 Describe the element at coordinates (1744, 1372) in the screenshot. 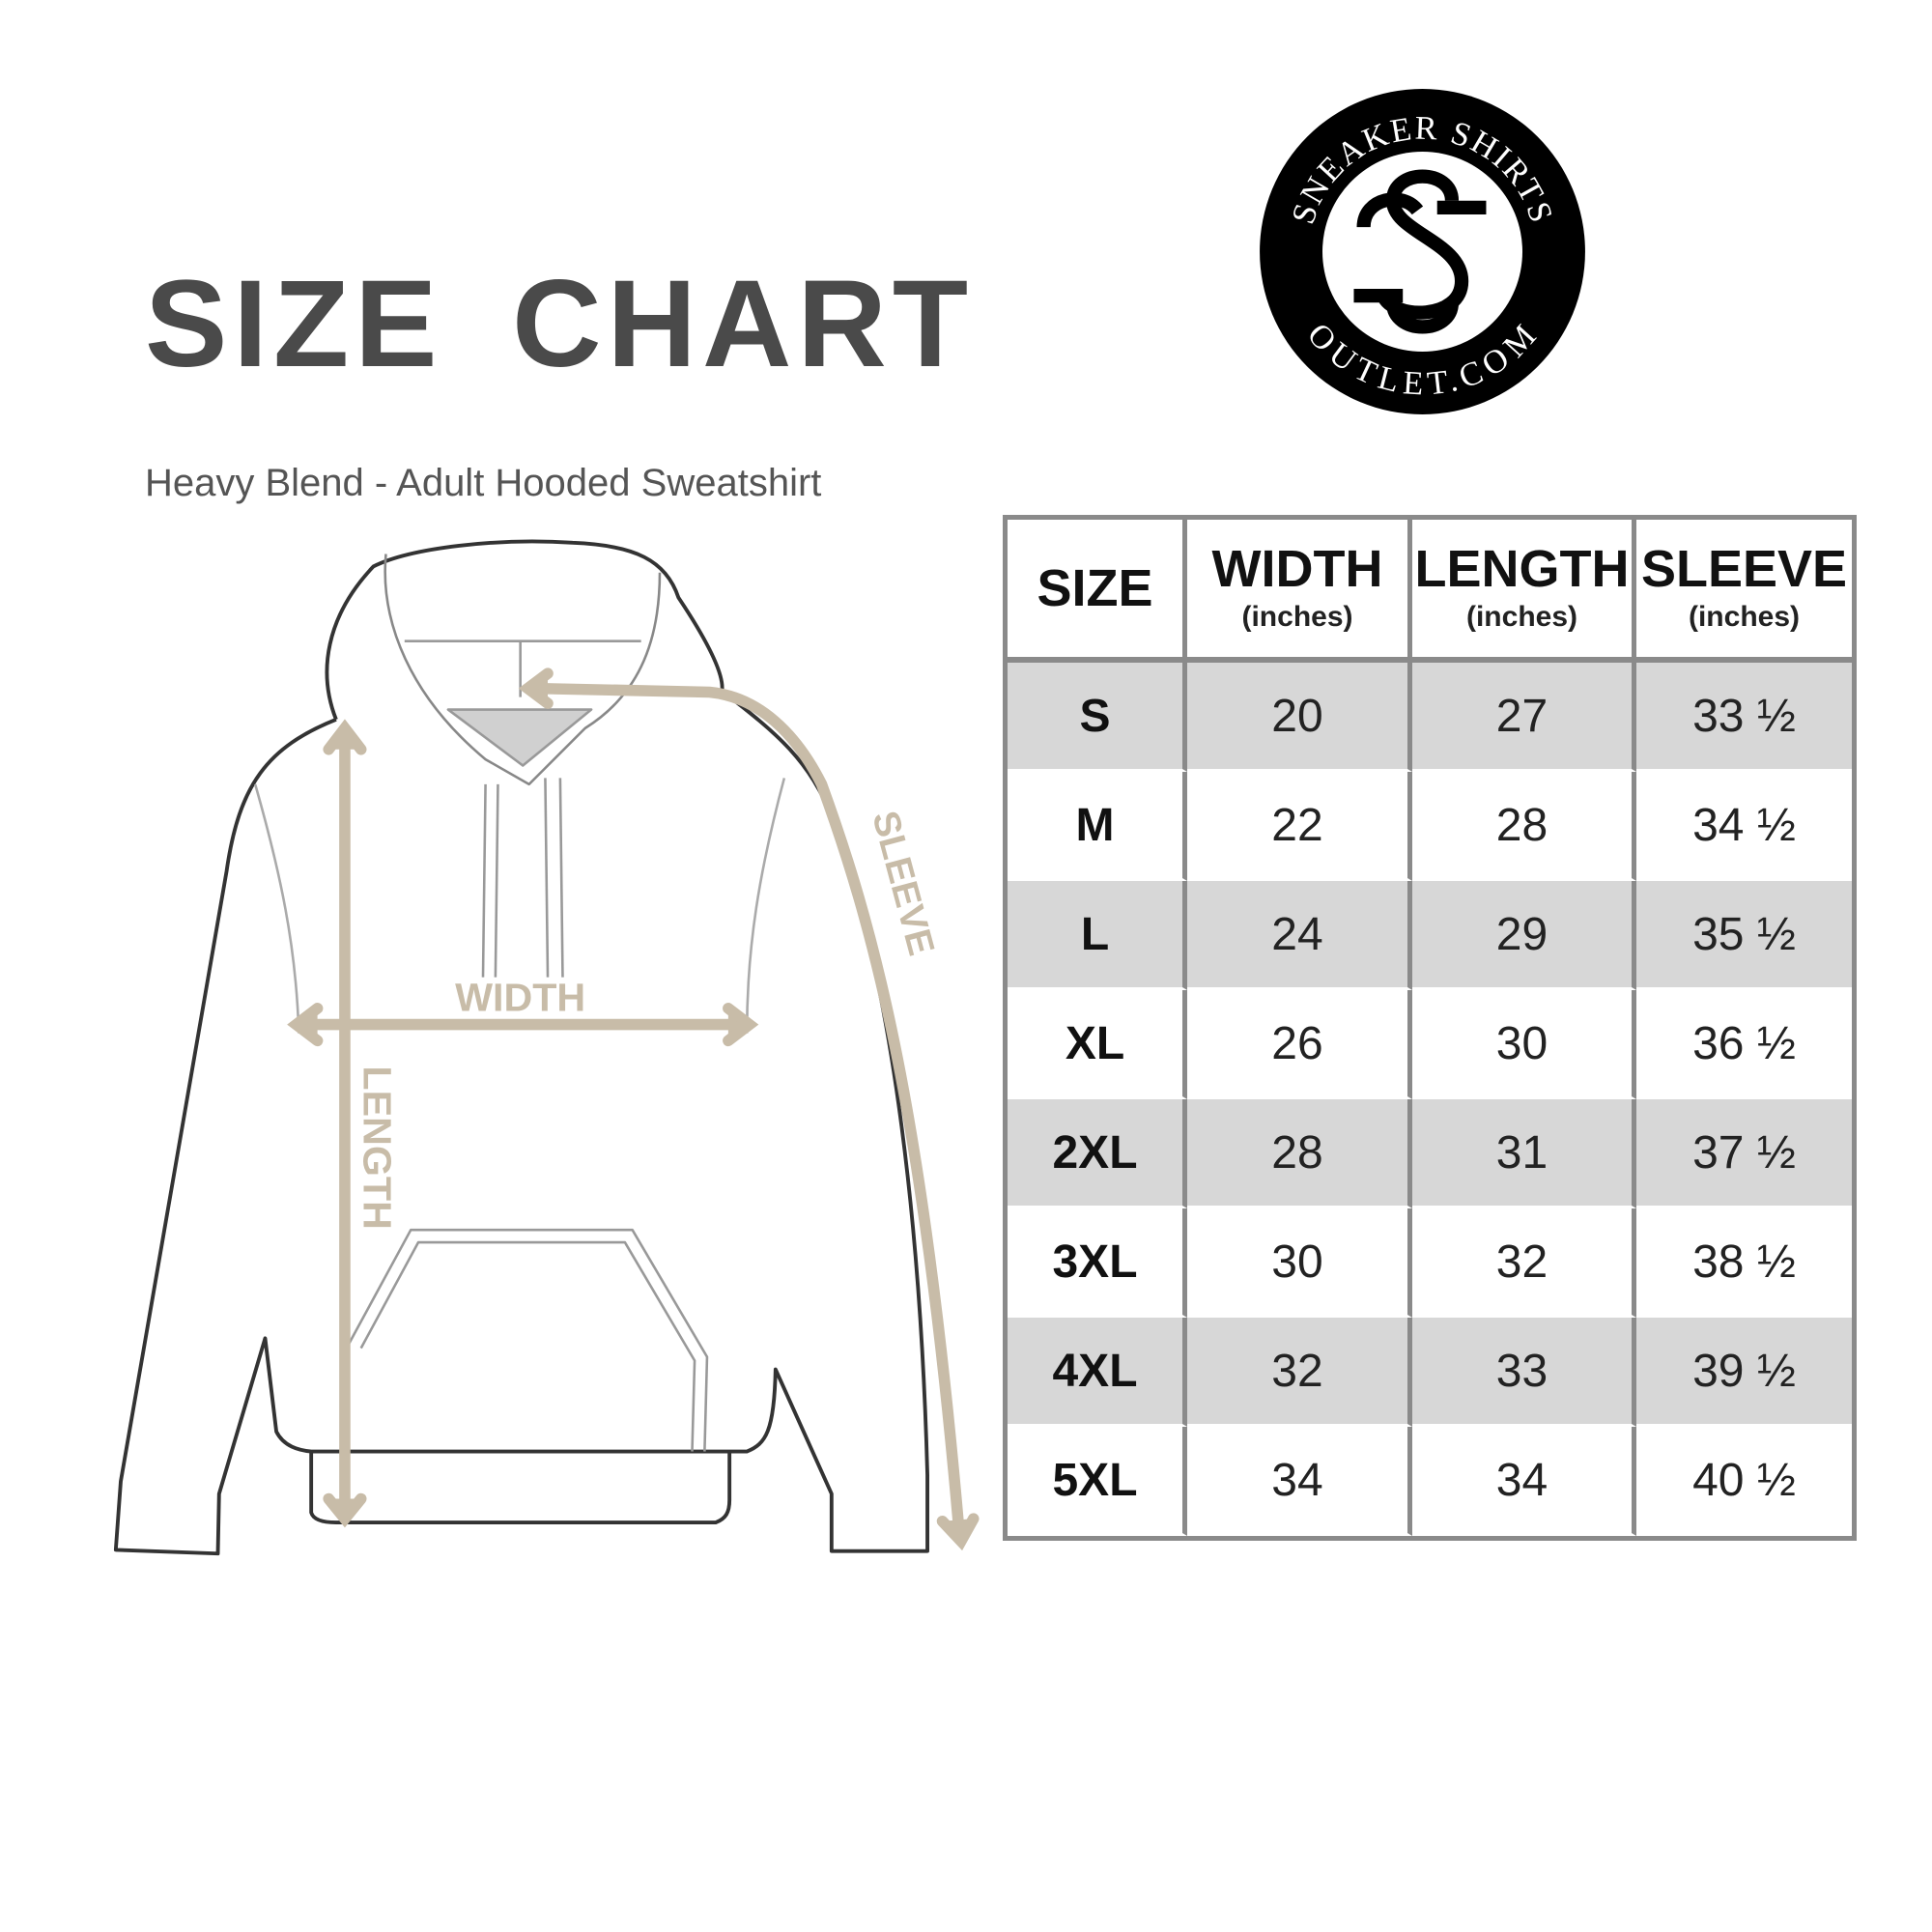

I see `table-cell-sleeve: 39 ½` at that location.